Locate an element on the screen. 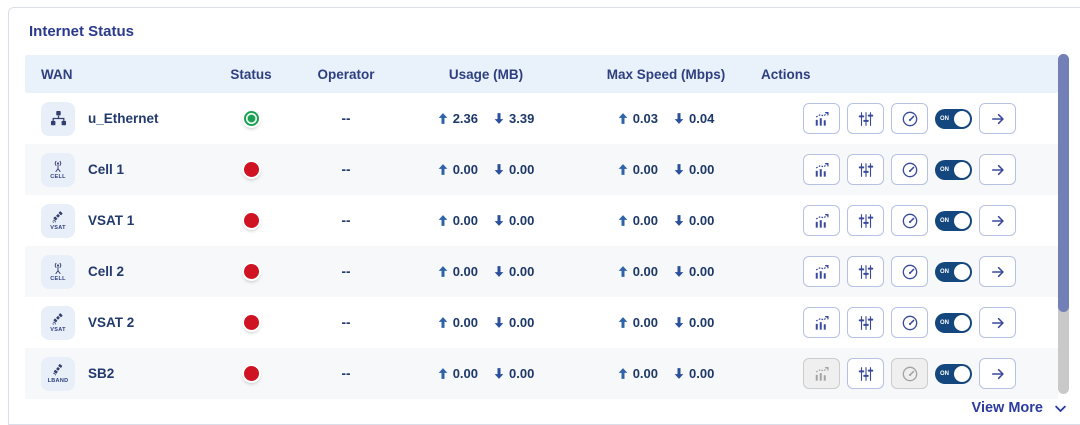  wan-cell: VSAT VSAT 1 is located at coordinates (118, 220).